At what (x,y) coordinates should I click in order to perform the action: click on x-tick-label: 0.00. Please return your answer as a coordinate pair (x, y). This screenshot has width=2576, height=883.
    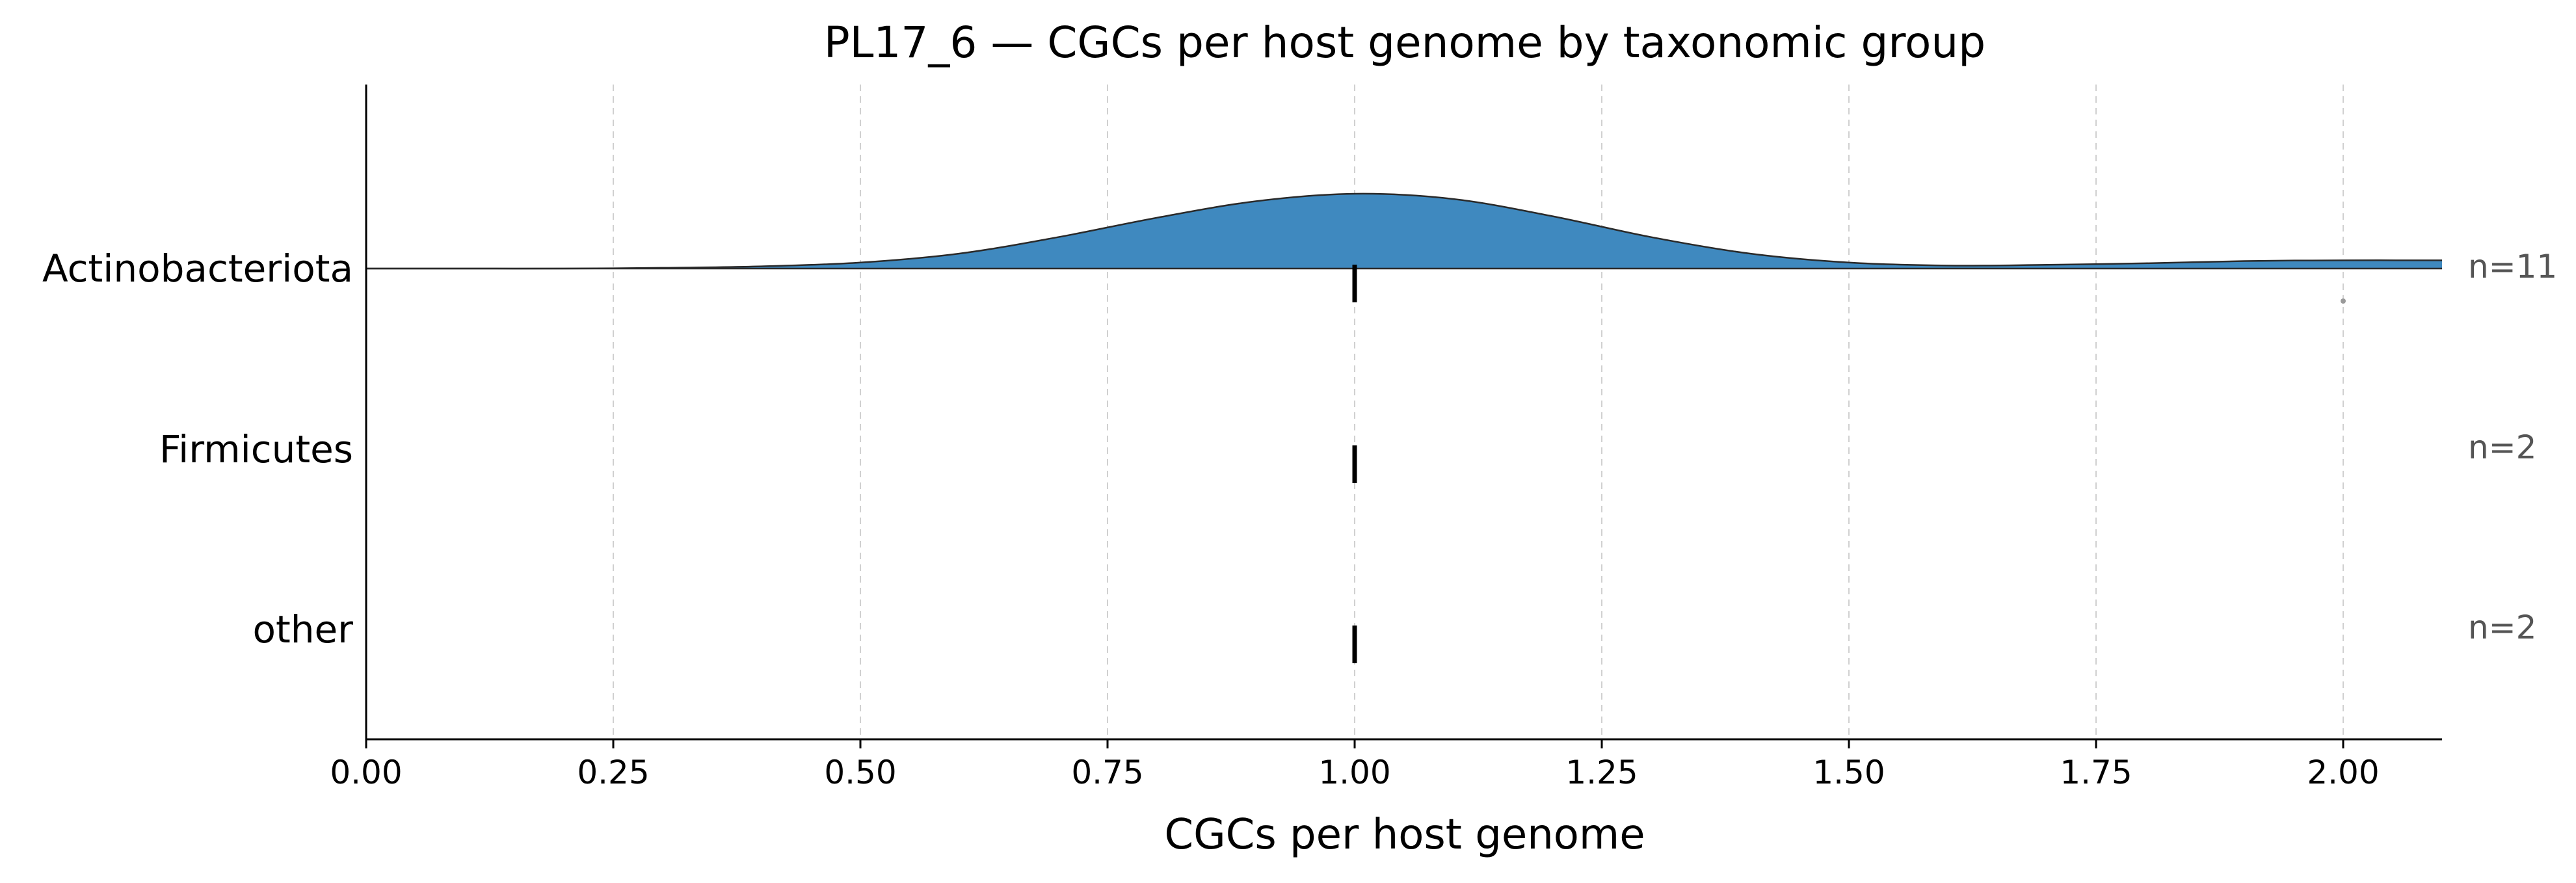
    Looking at the image, I should click on (366, 772).